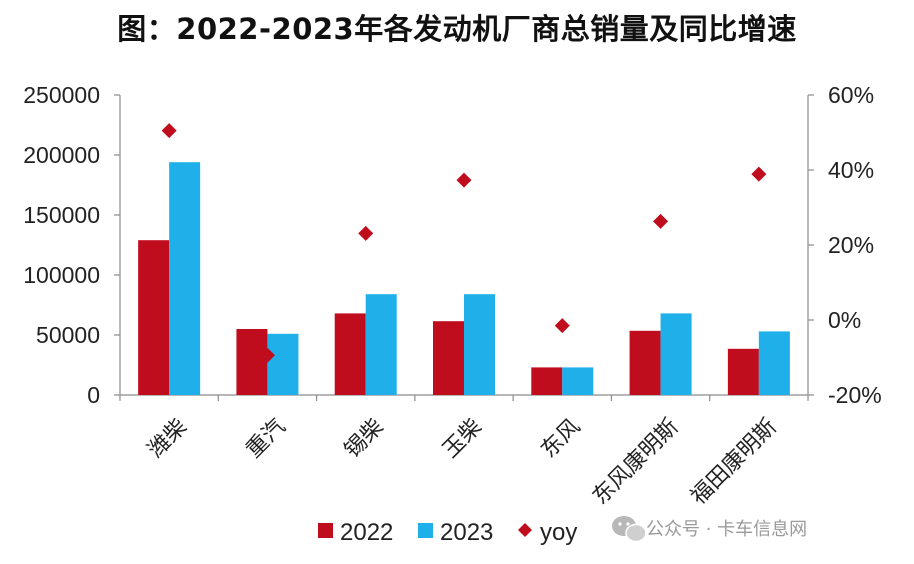 This screenshot has width=914, height=564. I want to click on category-label: 东风, so click(560, 438).